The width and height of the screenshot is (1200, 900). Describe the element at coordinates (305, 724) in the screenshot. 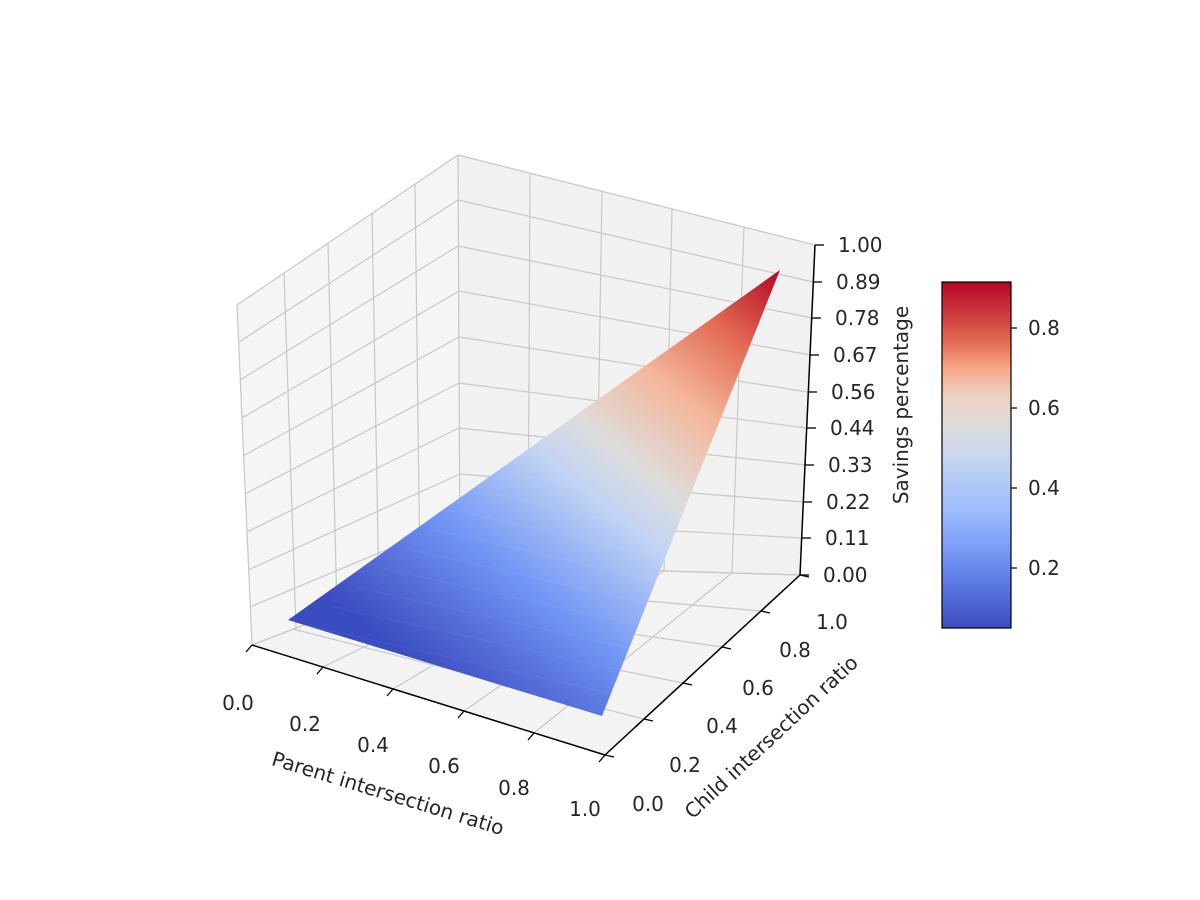

I see `x-tick-label: 0.2` at that location.